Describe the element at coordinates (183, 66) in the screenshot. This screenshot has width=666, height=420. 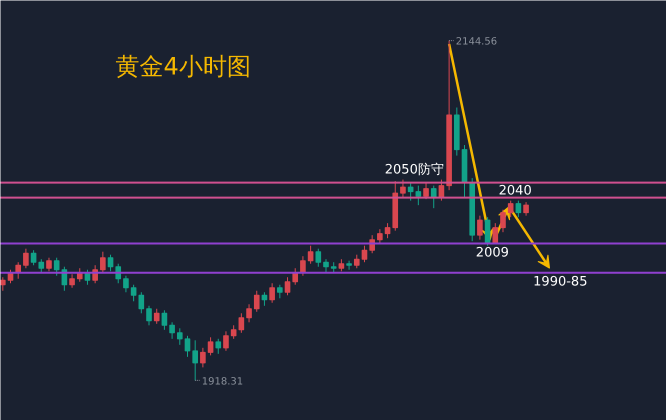
I see `text: 黄金4小时图` at that location.